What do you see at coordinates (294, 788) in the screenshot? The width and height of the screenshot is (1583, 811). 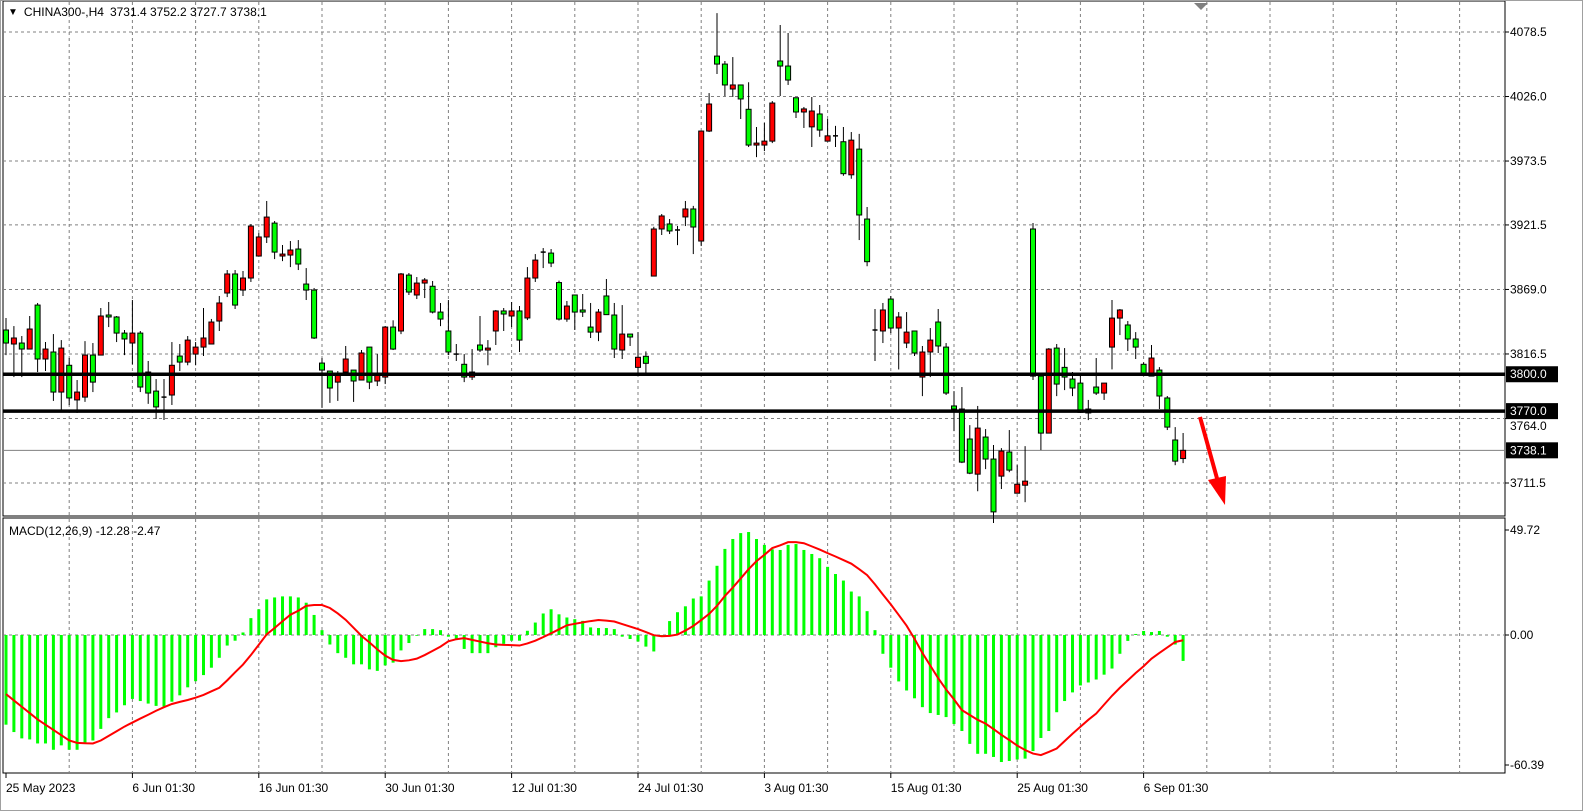 I see `time-axis-label: 16 Jun 01:30` at bounding box center [294, 788].